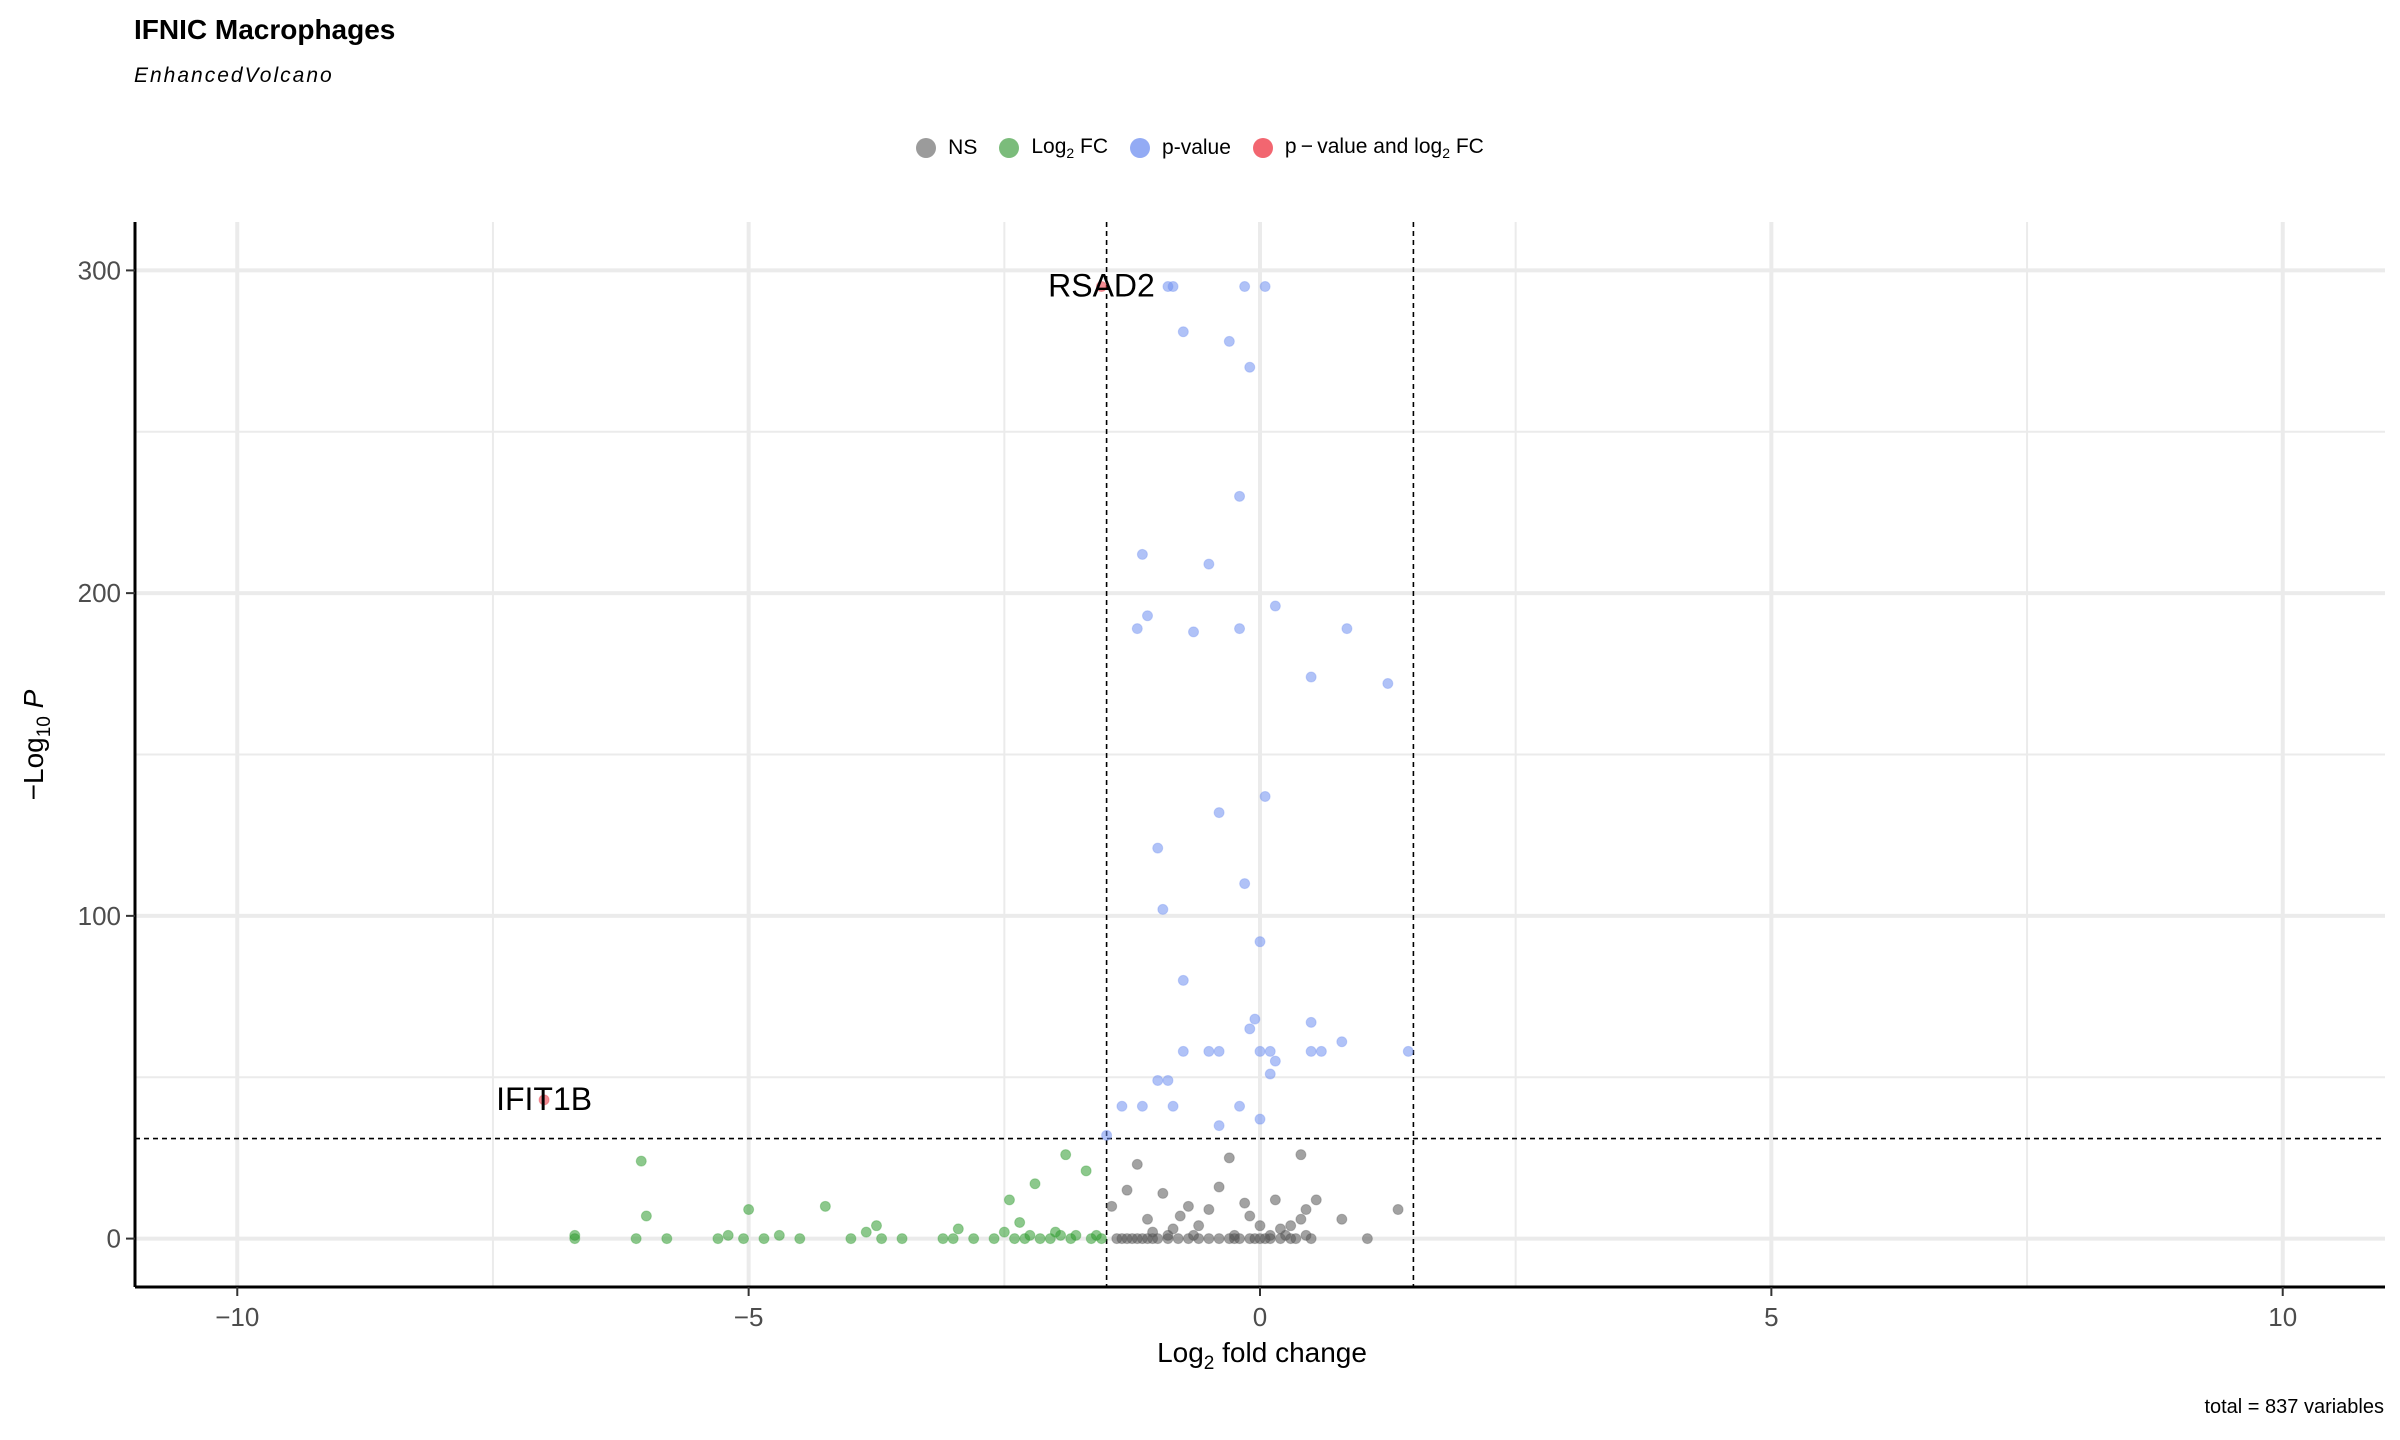 Image resolution: width=2400 pixels, height=1440 pixels. I want to click on y-axis-label: −Log10 P, so click(36, 744).